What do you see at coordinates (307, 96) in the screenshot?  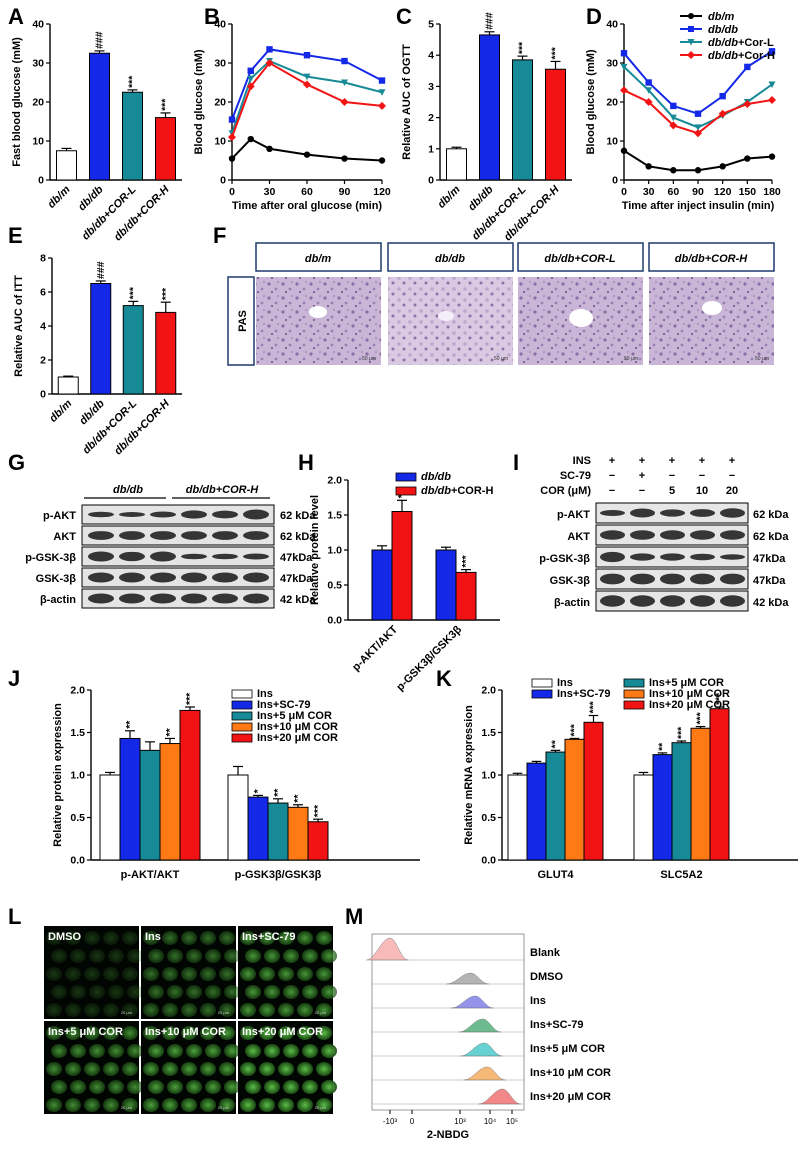 I see `chart-b-series-line` at bounding box center [307, 96].